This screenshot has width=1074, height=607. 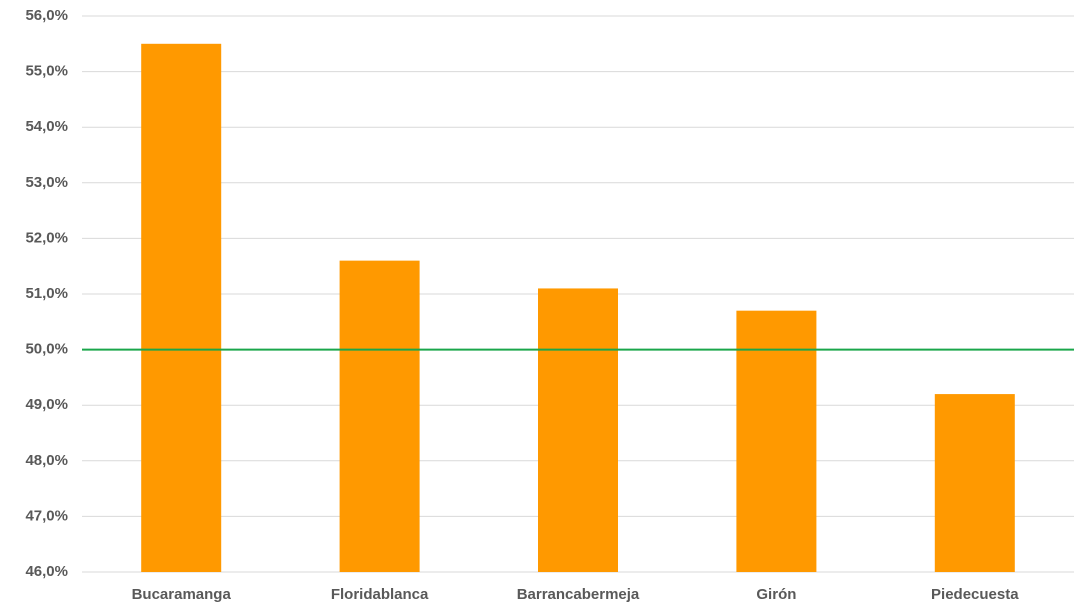 What do you see at coordinates (46, 515) in the screenshot?
I see `y-tick-label: 47,0%` at bounding box center [46, 515].